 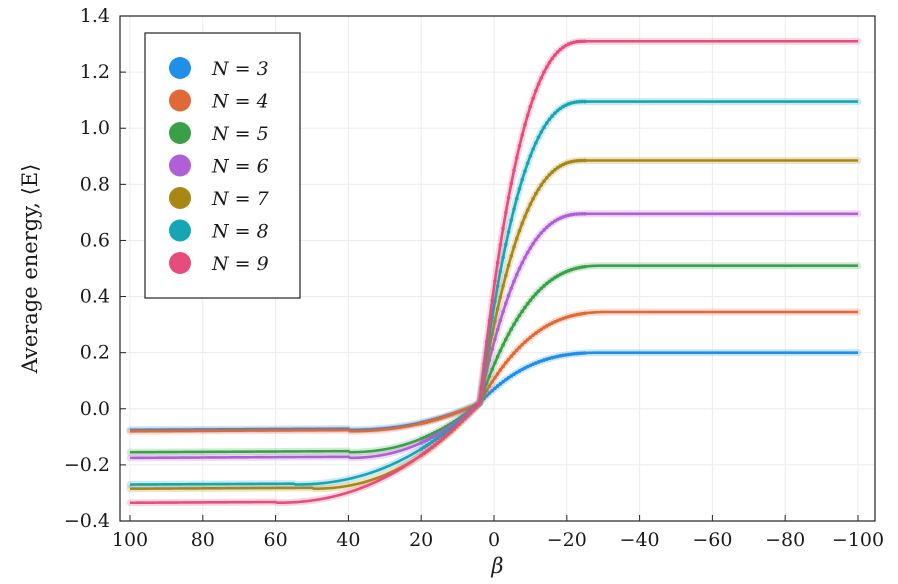 What do you see at coordinates (95, 297) in the screenshot?
I see `y-tick-label: 0.4` at bounding box center [95, 297].